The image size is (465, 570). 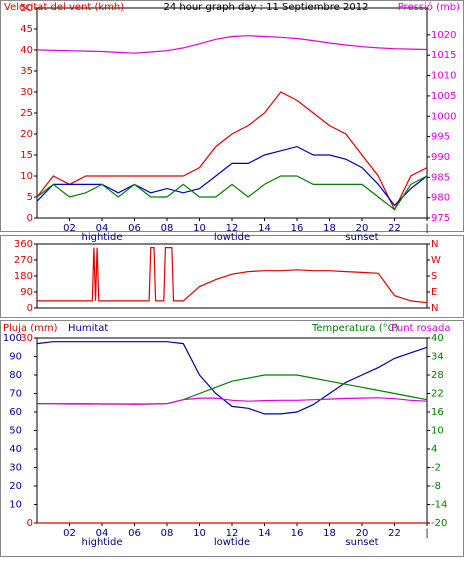 What do you see at coordinates (23, 276) in the screenshot?
I see `y-tick-label: 180` at bounding box center [23, 276].